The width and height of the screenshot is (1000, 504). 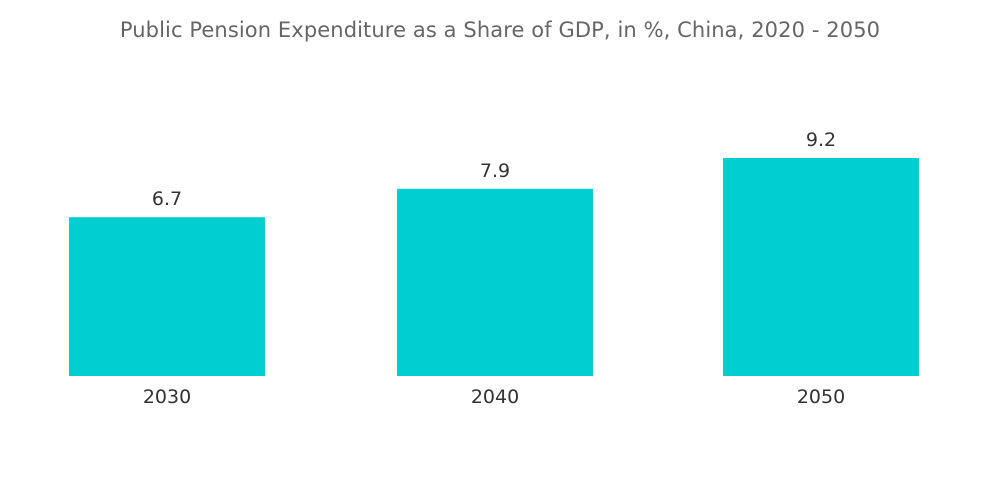 What do you see at coordinates (821, 266) in the screenshot?
I see `bar-2050` at bounding box center [821, 266].